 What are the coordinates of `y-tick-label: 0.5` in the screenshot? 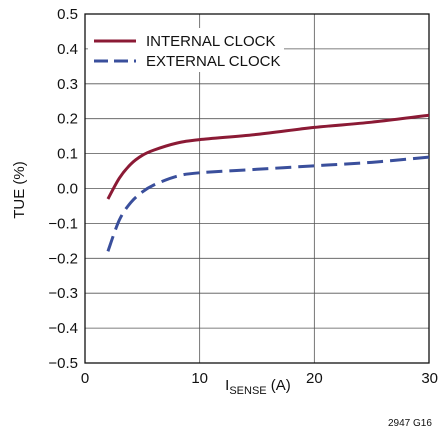 It's located at (67, 14).